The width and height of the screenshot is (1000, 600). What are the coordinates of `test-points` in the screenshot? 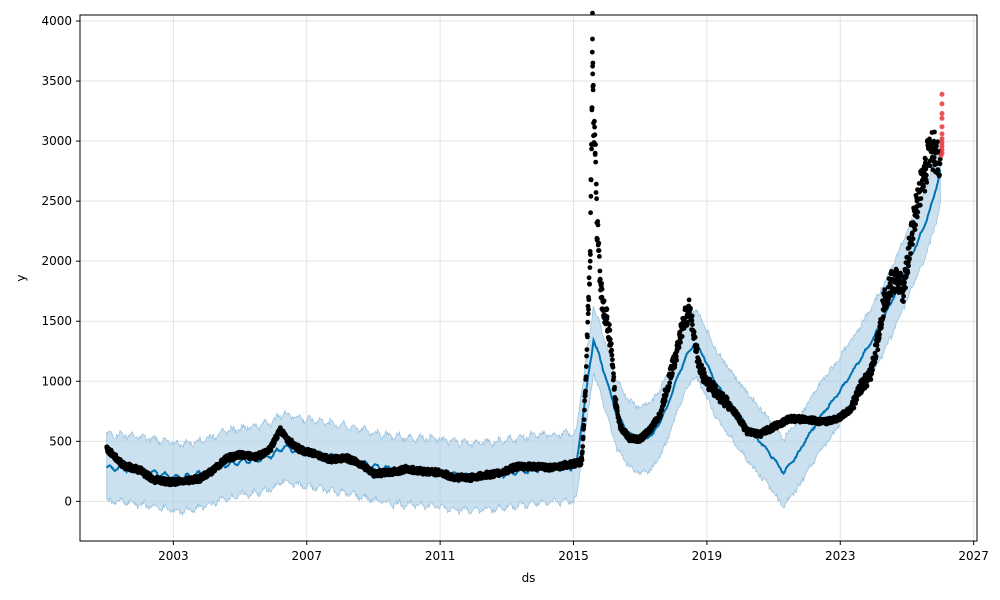 It's located at (941, 124).